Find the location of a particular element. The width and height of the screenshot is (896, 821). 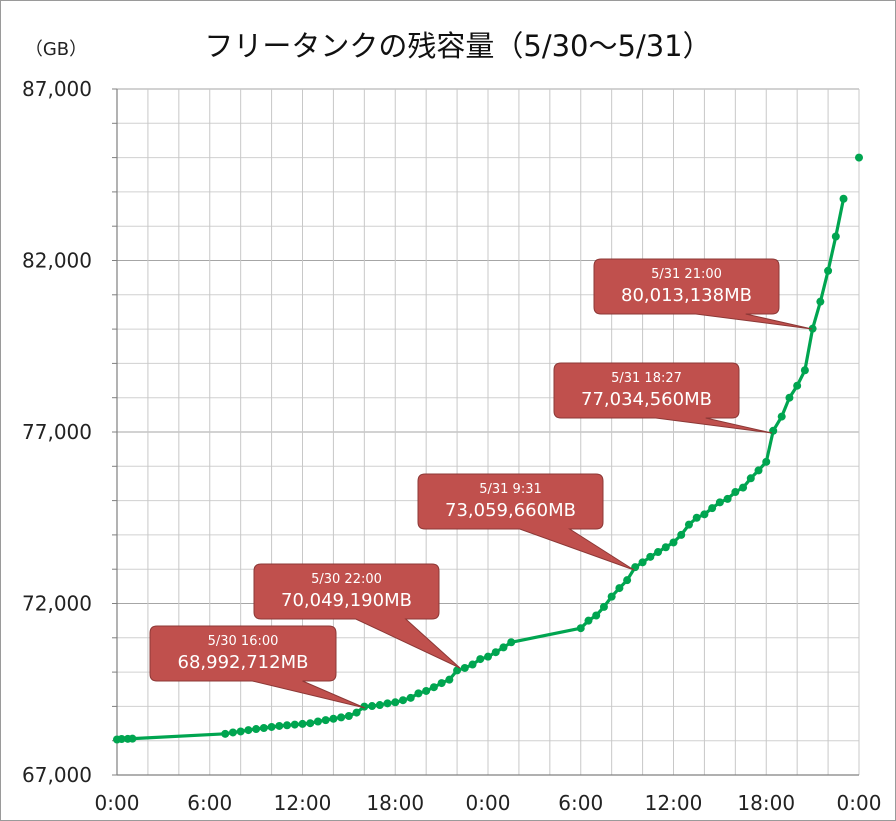

callout-value: 70,049,190MB is located at coordinates (346, 600).